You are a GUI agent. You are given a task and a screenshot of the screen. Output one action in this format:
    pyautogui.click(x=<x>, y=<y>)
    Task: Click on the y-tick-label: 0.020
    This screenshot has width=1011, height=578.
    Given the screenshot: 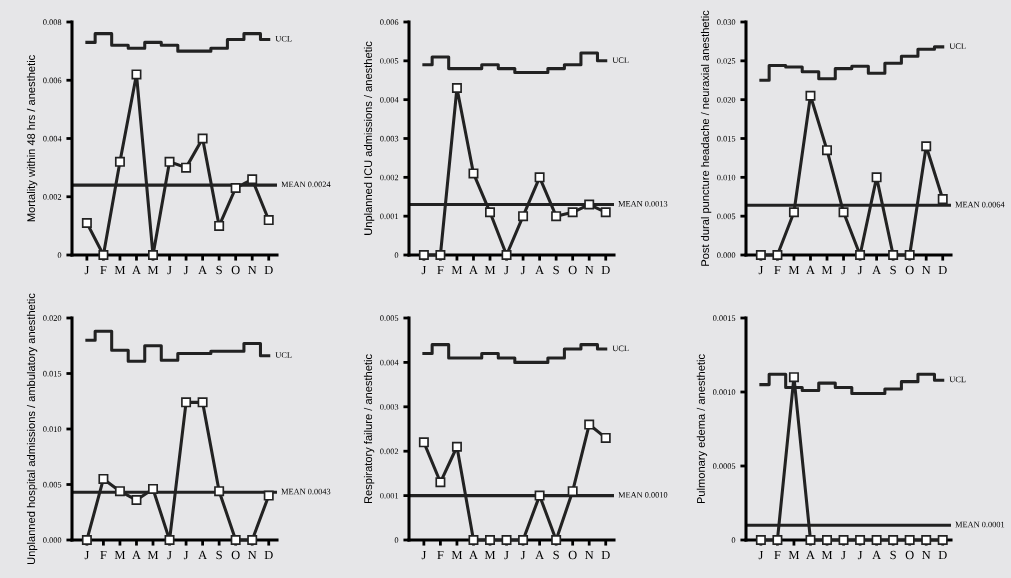 What is the action you would take?
    pyautogui.click(x=52, y=318)
    